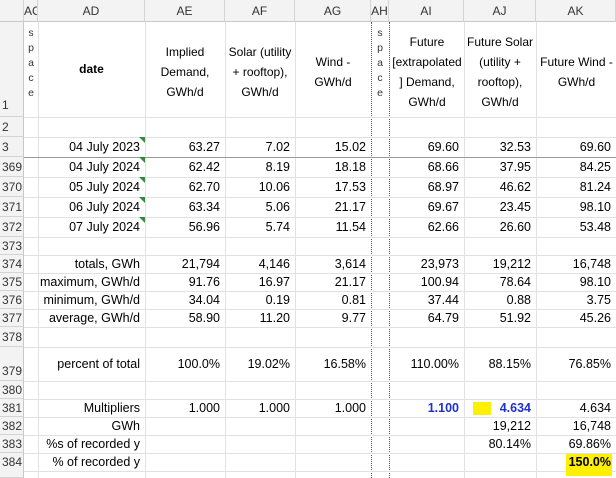 The image size is (616, 478). Describe the element at coordinates (204, 167) in the screenshot. I see `value-cell-ae: 62.42` at that location.